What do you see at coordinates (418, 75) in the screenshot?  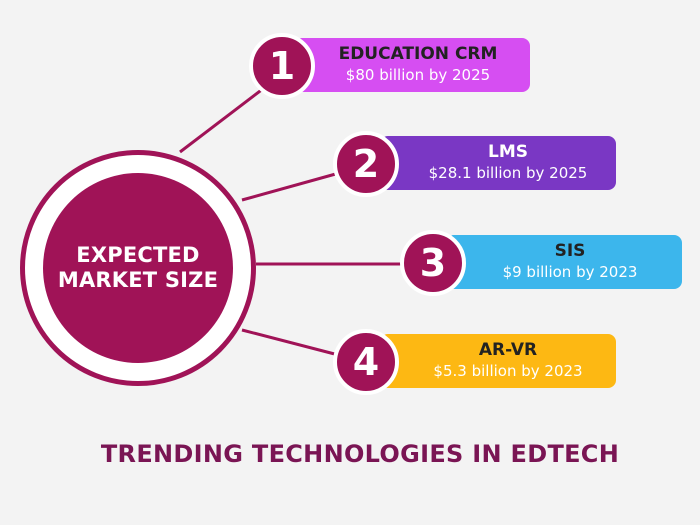 I see `item-value: $80 billion by 2025` at bounding box center [418, 75].